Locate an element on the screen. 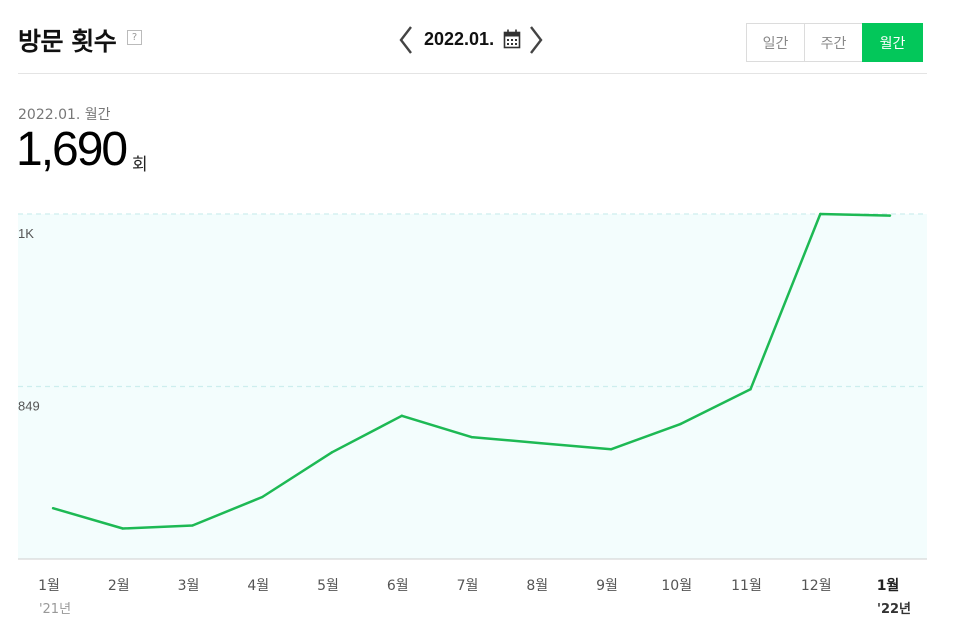  x-tick-sublabel: '21년 is located at coordinates (55, 609).